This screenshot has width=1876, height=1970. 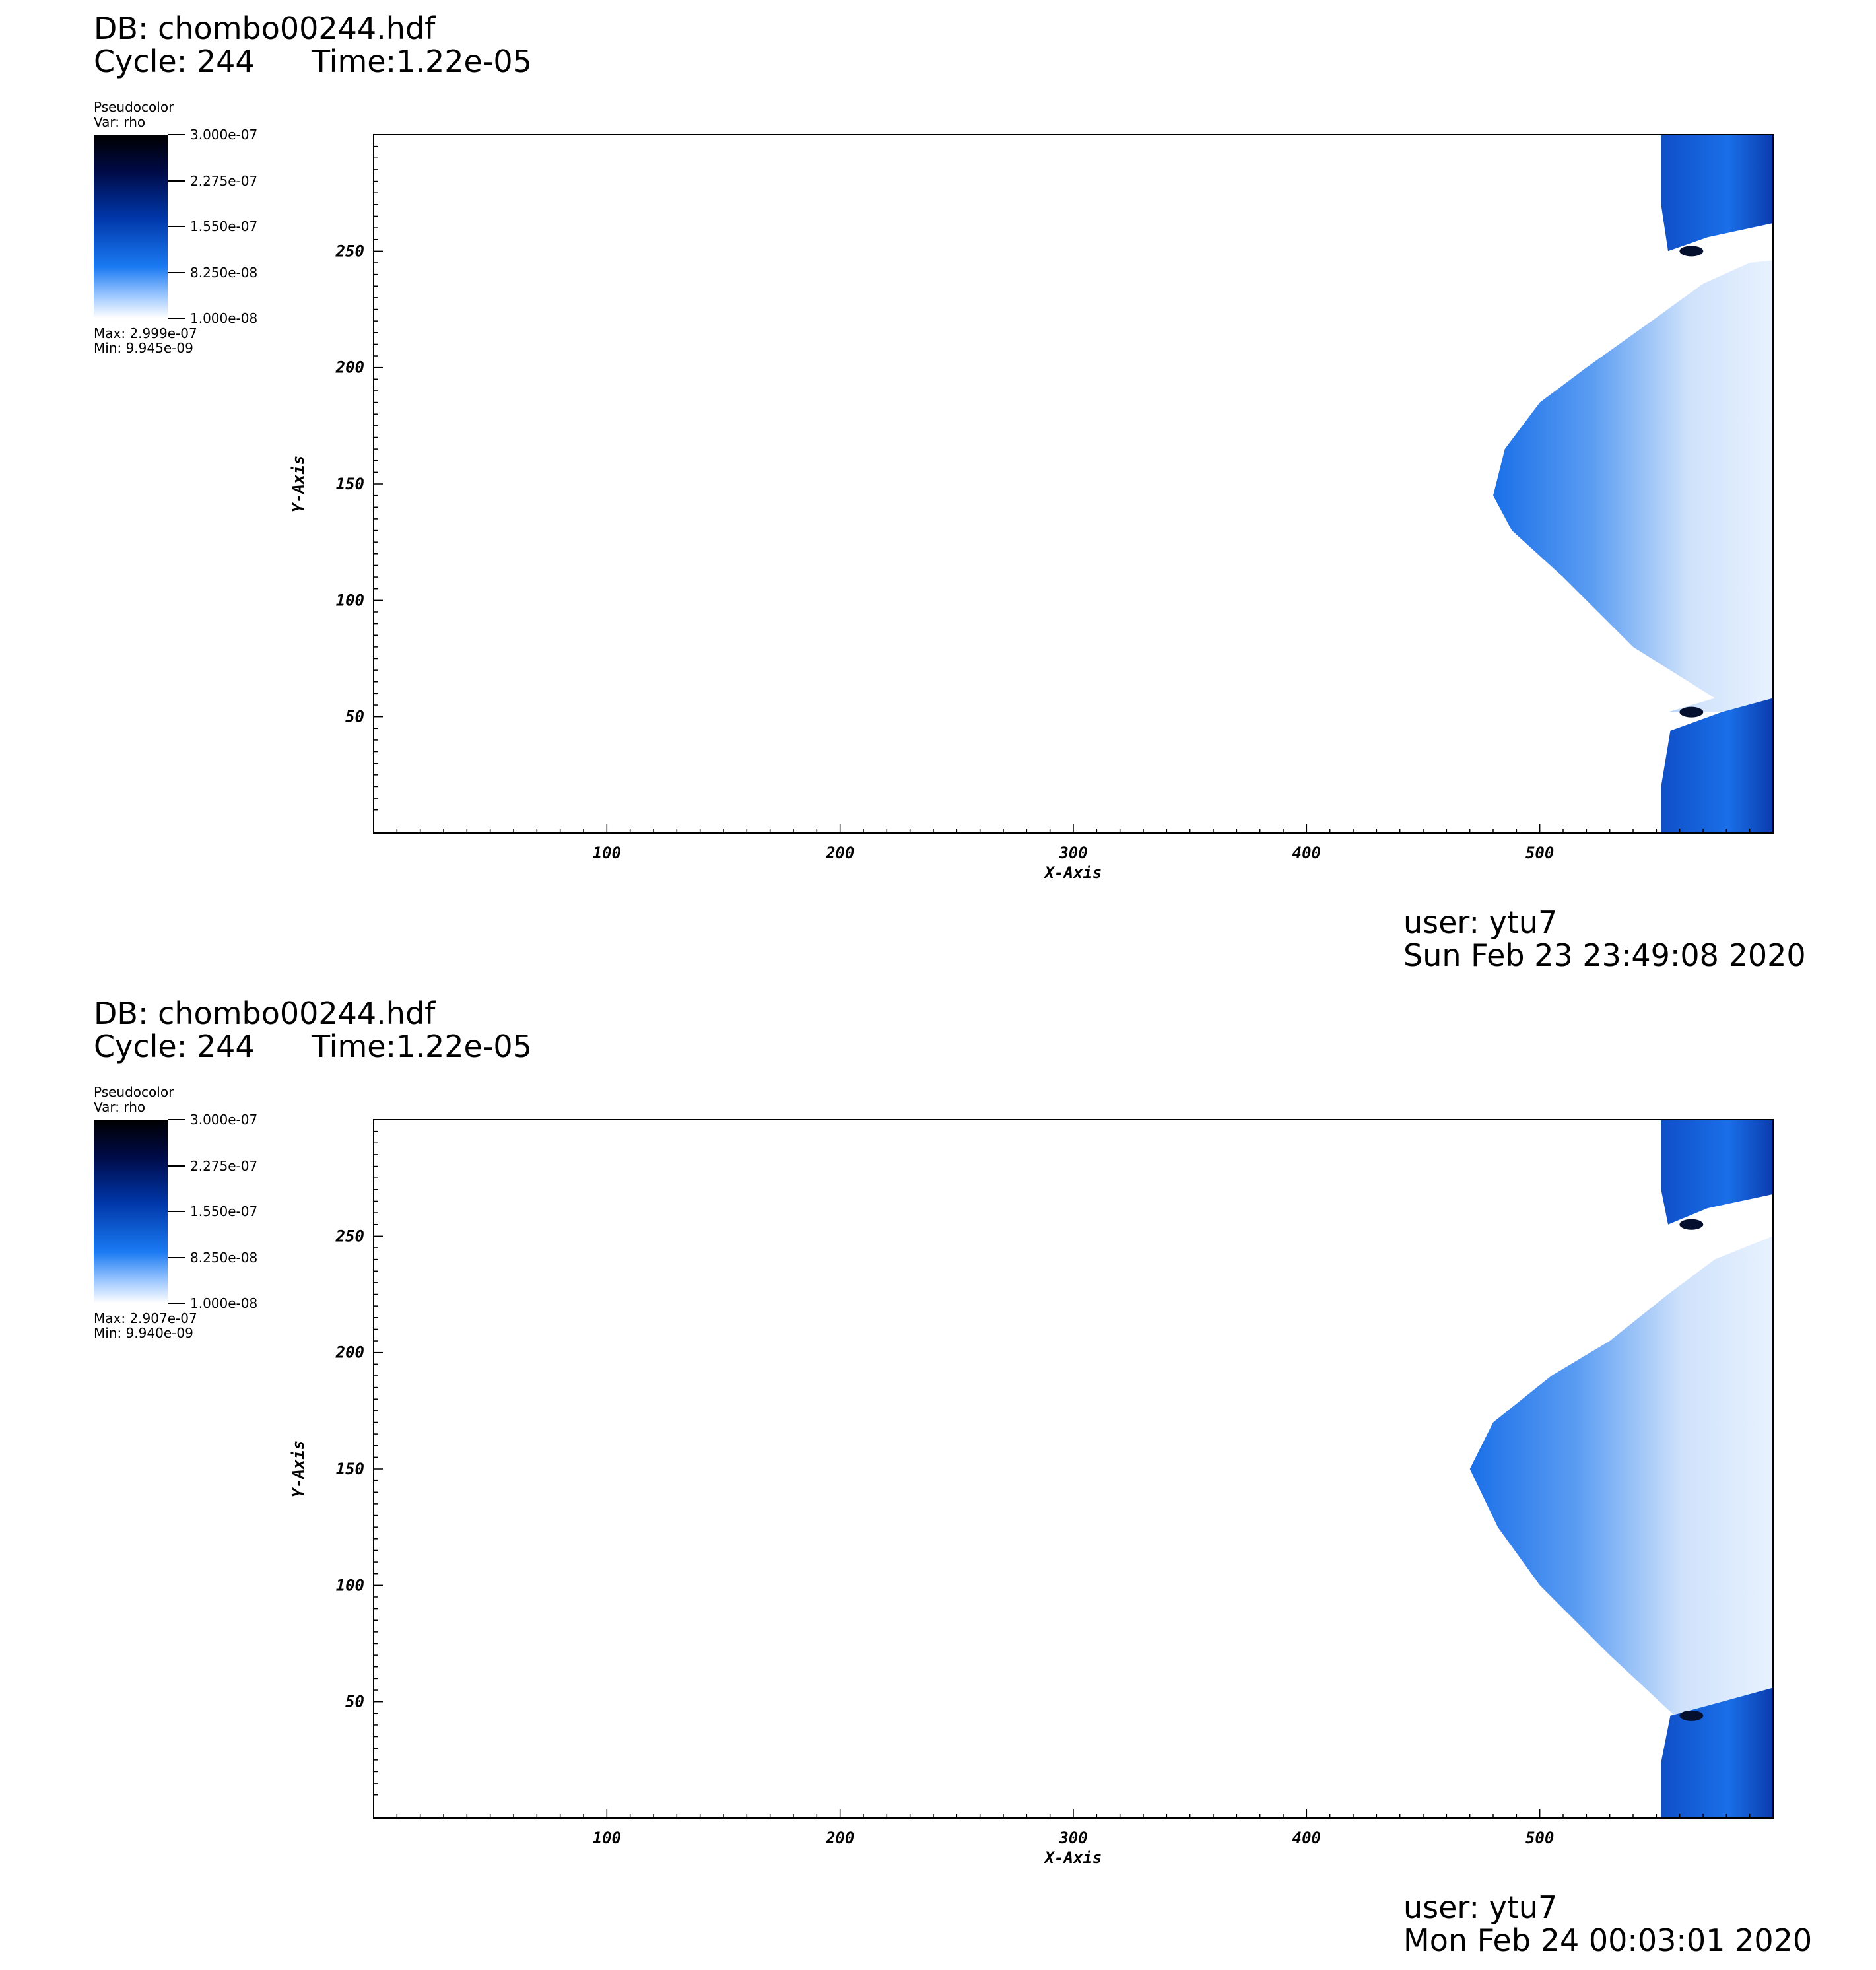 What do you see at coordinates (1605, 955) in the screenshot?
I see `date-label: Sun Feb 23 23:49:08 2020` at bounding box center [1605, 955].